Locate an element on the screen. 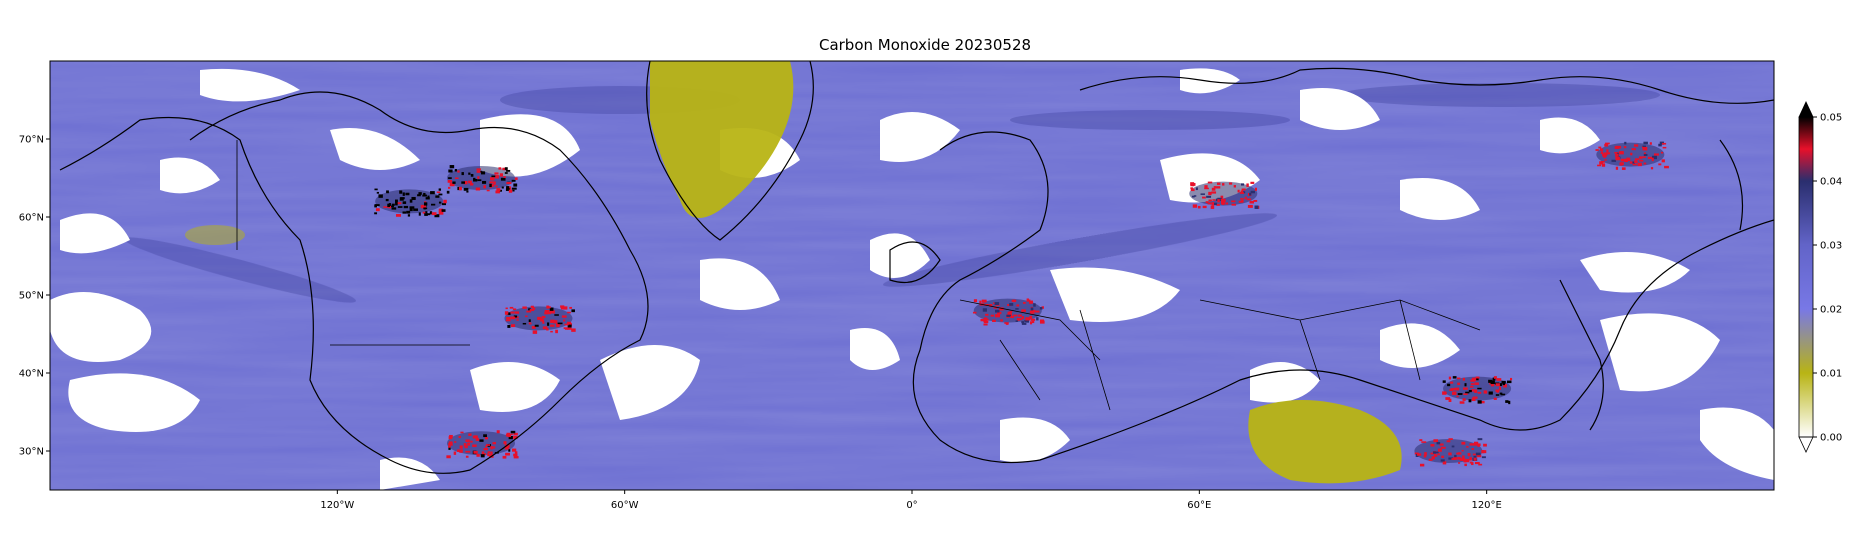 This screenshot has width=1850, height=550. lat-tick-label: 30°N is located at coordinates (31, 452).